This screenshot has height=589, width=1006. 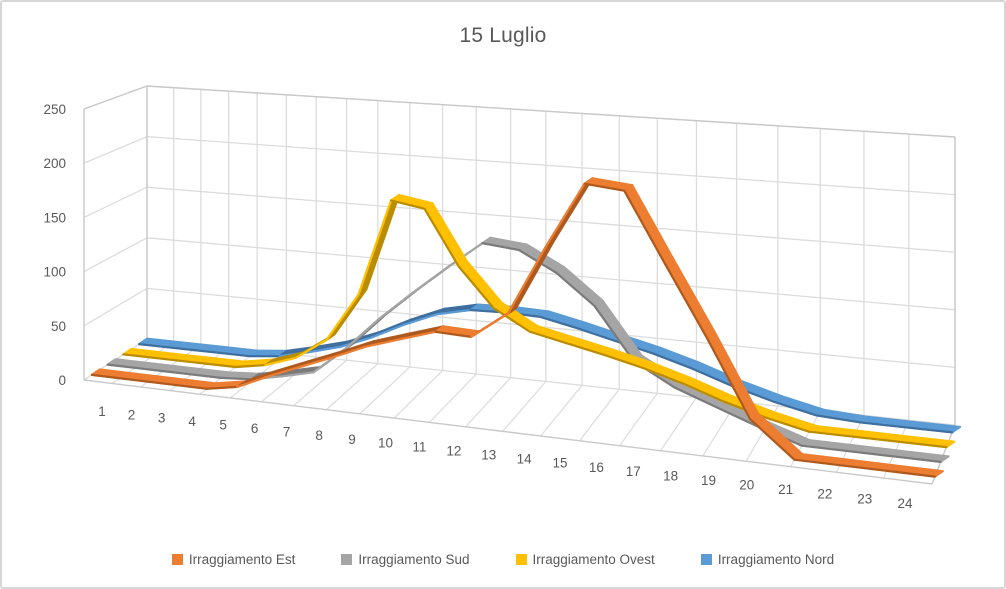 I want to click on x-tick-label: 24, so click(x=905, y=503).